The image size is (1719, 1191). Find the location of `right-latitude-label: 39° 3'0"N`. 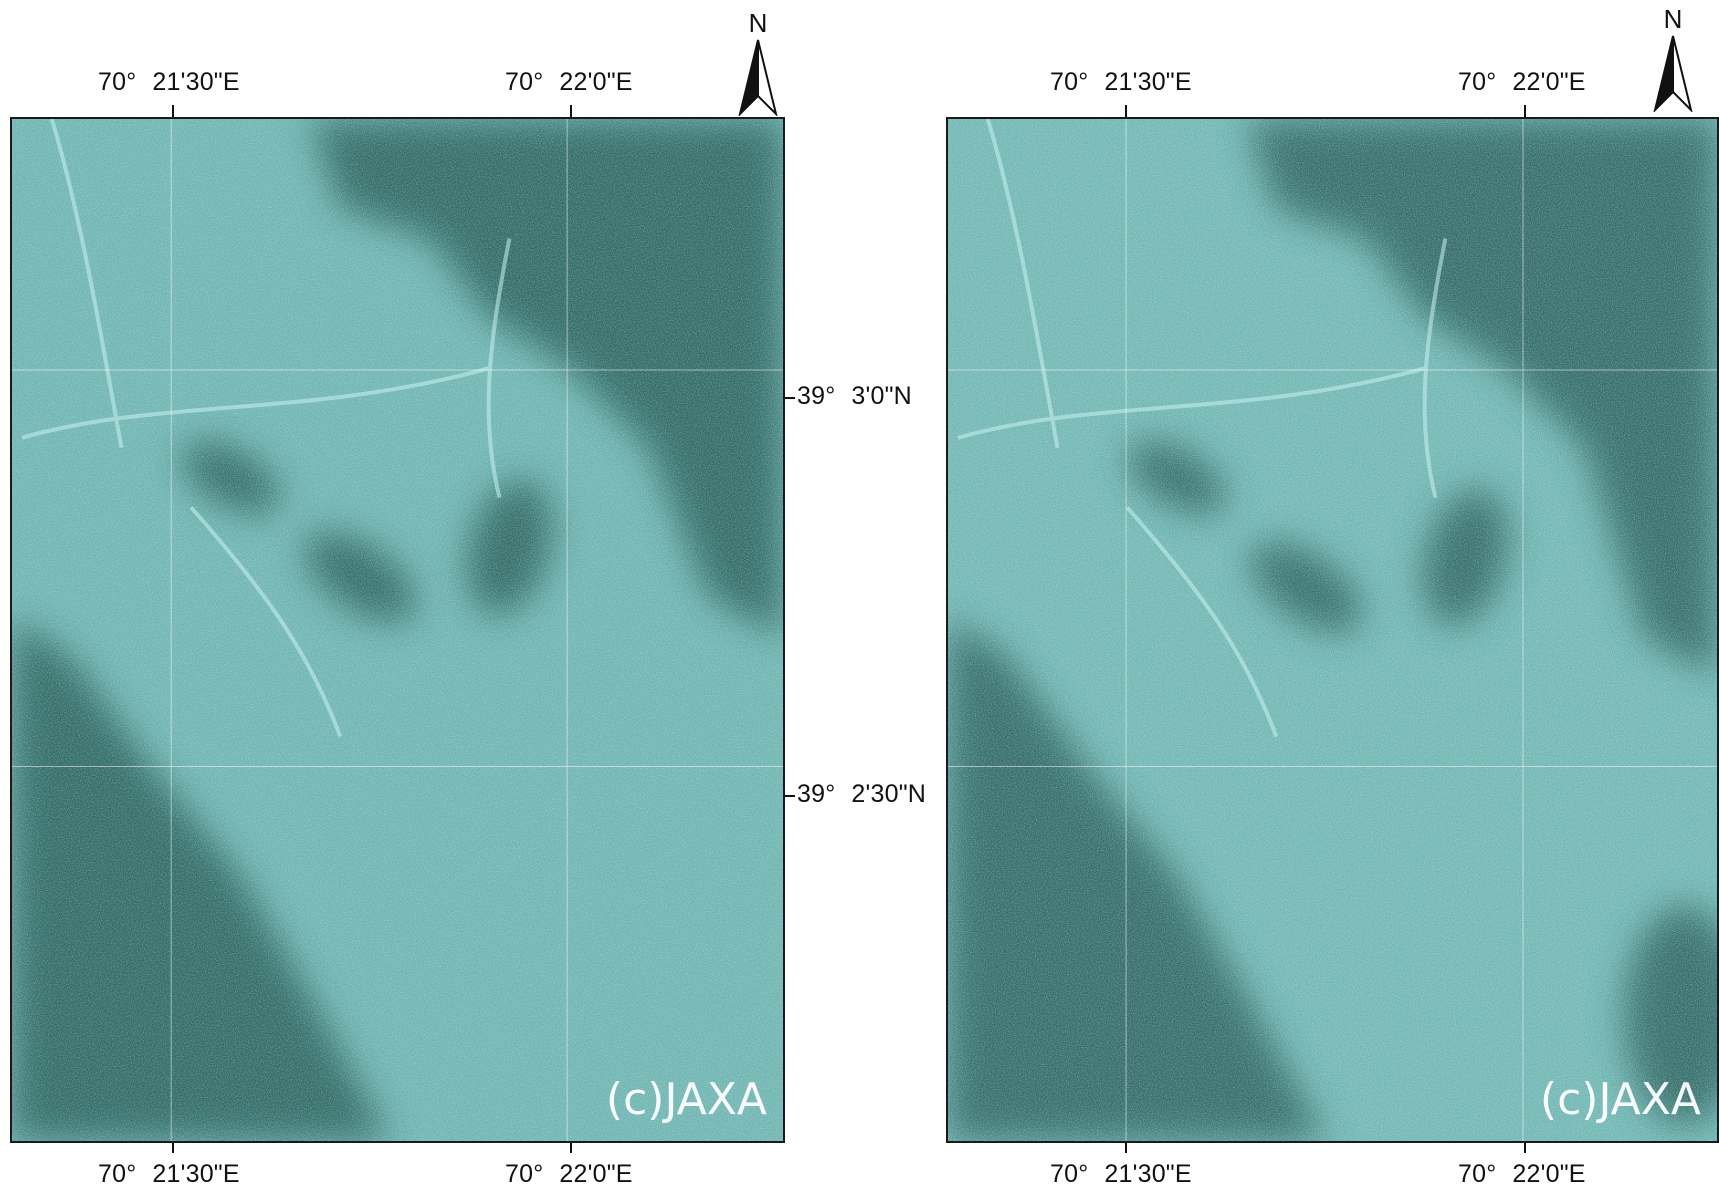

right-latitude-label: 39° 3'0"N is located at coordinates (854, 396).